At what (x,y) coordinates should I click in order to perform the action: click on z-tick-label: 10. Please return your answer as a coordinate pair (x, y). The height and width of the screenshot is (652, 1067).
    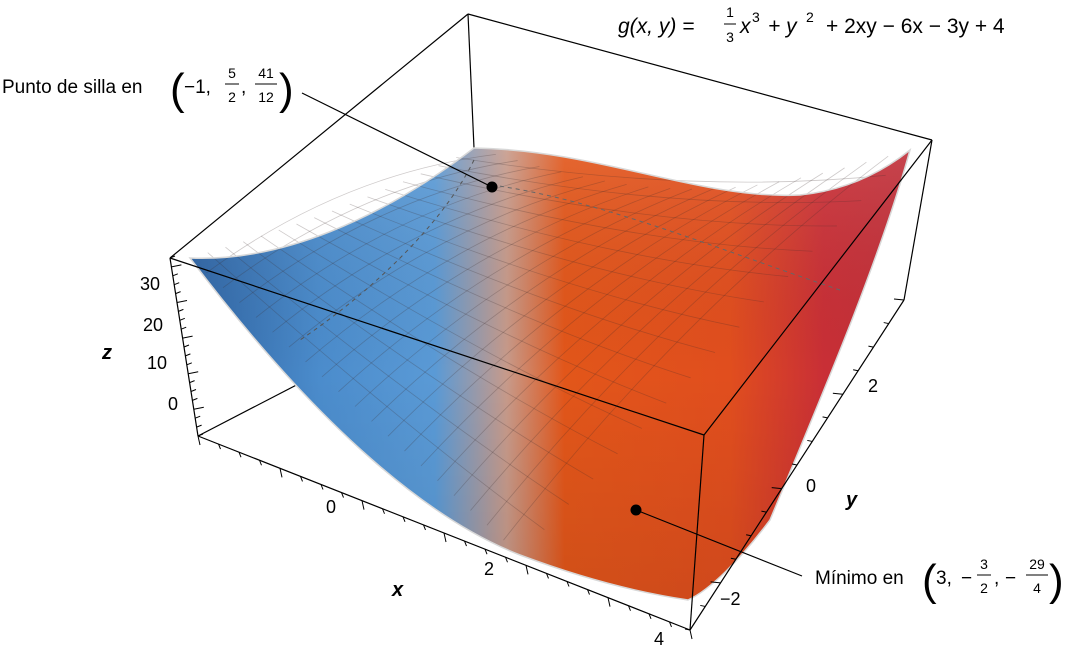
    Looking at the image, I should click on (157, 363).